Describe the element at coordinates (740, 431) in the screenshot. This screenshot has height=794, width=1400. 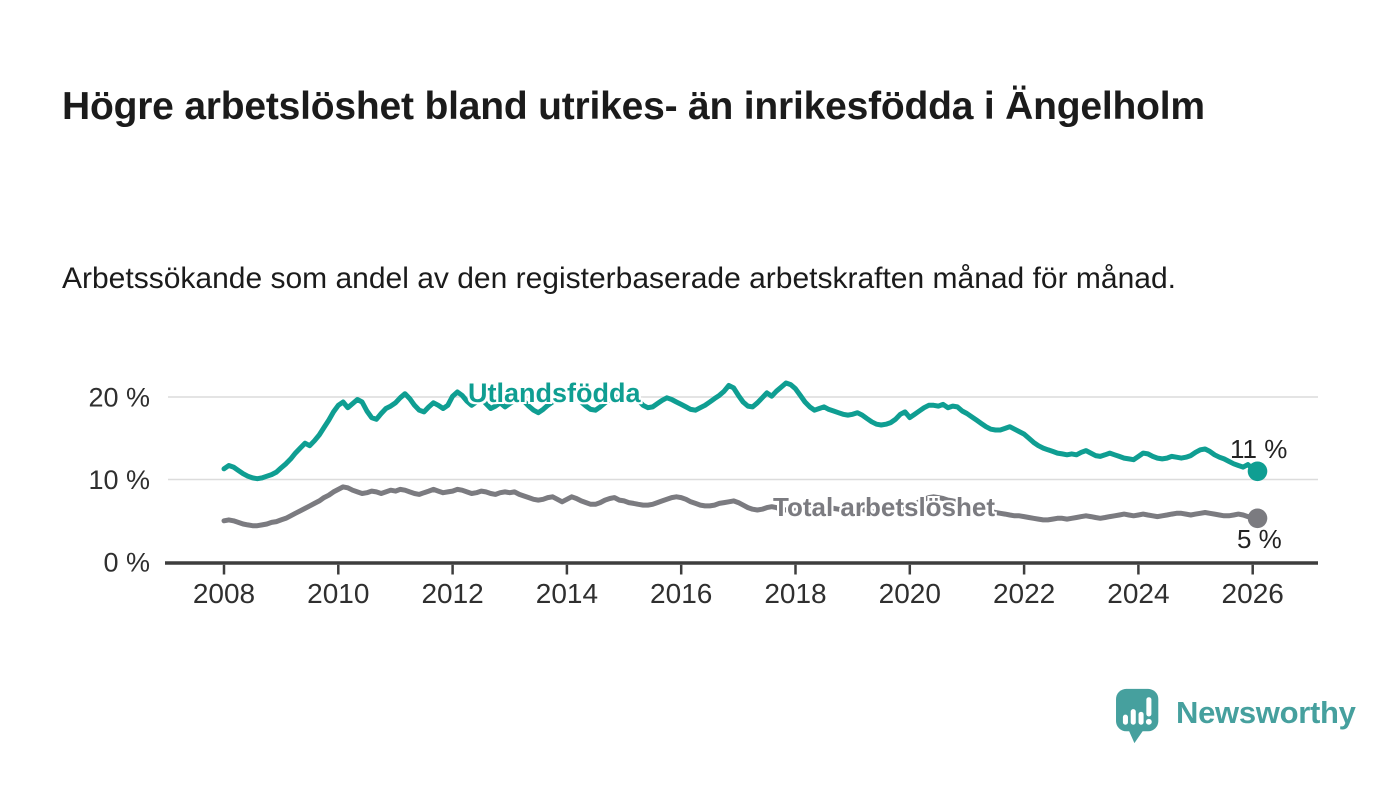
I see `series-line-utlandsfodda` at that location.